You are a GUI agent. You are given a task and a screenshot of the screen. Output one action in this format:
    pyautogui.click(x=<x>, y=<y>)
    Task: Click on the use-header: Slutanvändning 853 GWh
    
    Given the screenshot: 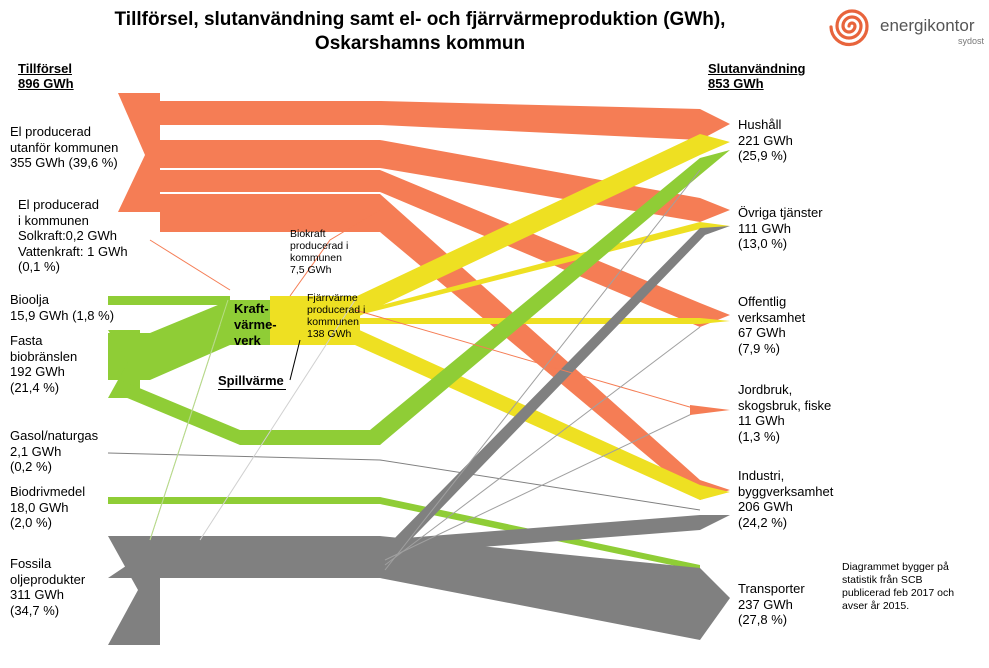 What is the action you would take?
    pyautogui.click(x=757, y=76)
    